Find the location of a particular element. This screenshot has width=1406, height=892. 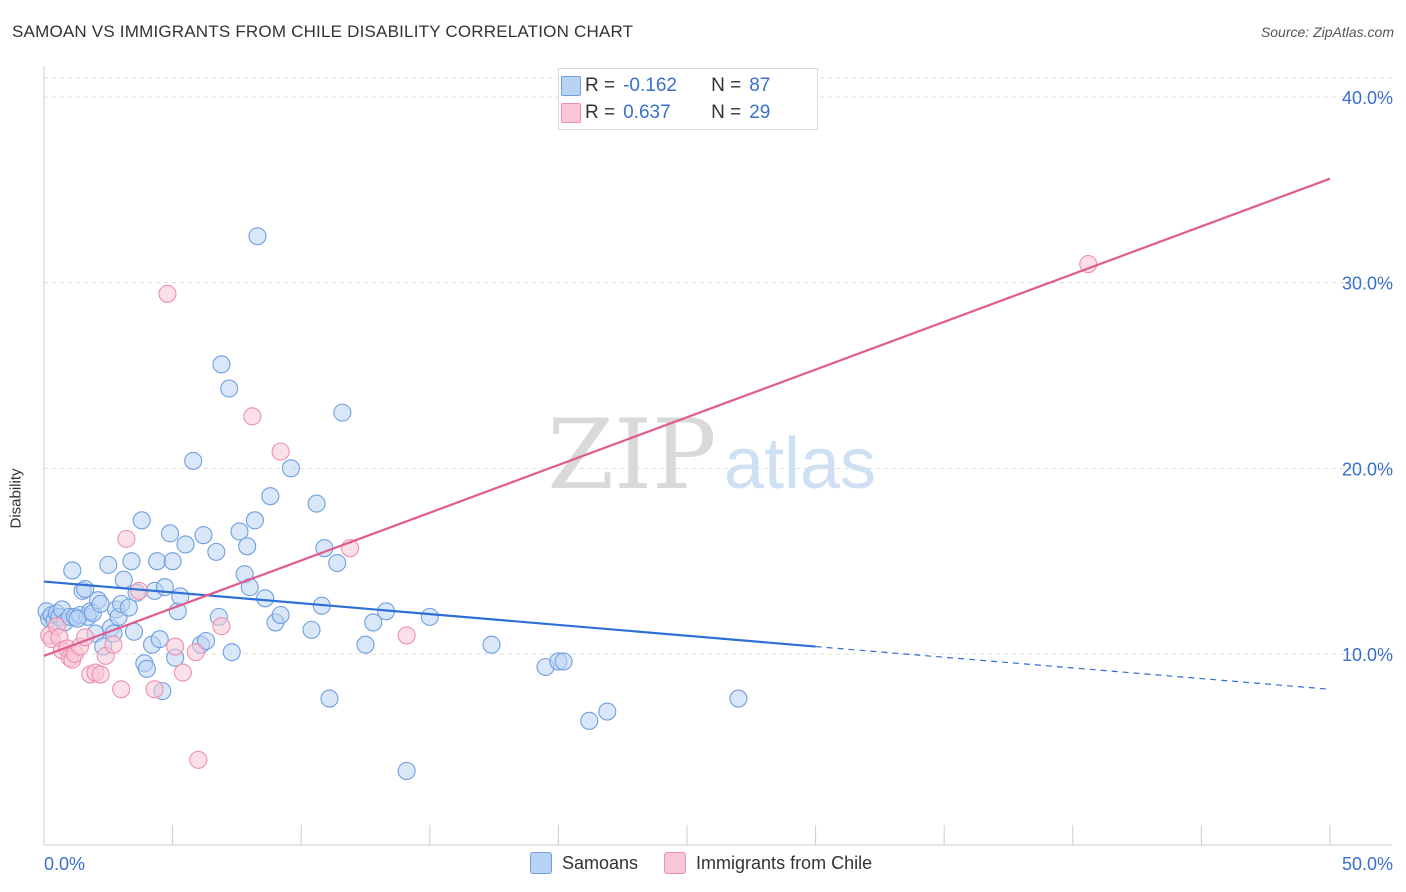

y-tick-label: 40.0% is located at coordinates (1367, 98).